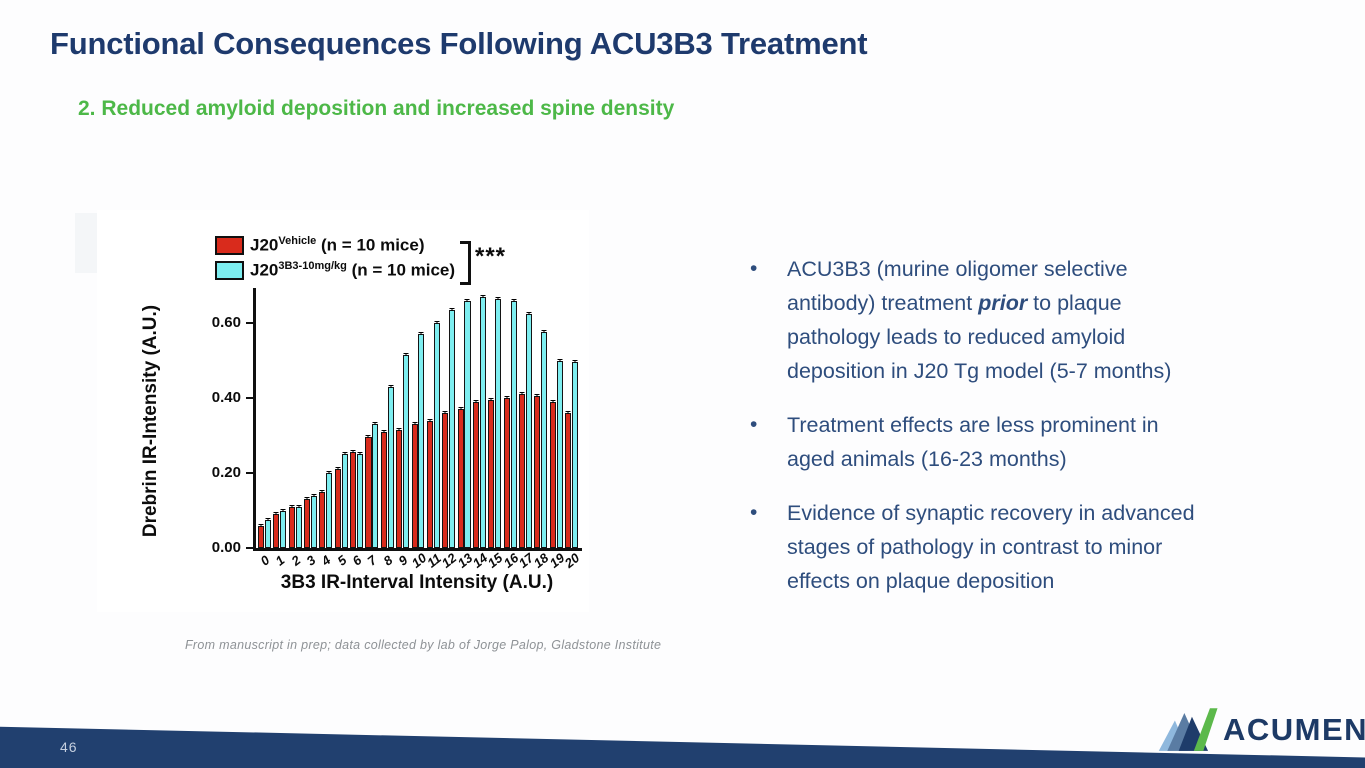 This screenshot has height=768, width=1365. Describe the element at coordinates (150, 421) in the screenshot. I see `y-axis-title: Drebrin IR-Intensity (A.U.)` at that location.